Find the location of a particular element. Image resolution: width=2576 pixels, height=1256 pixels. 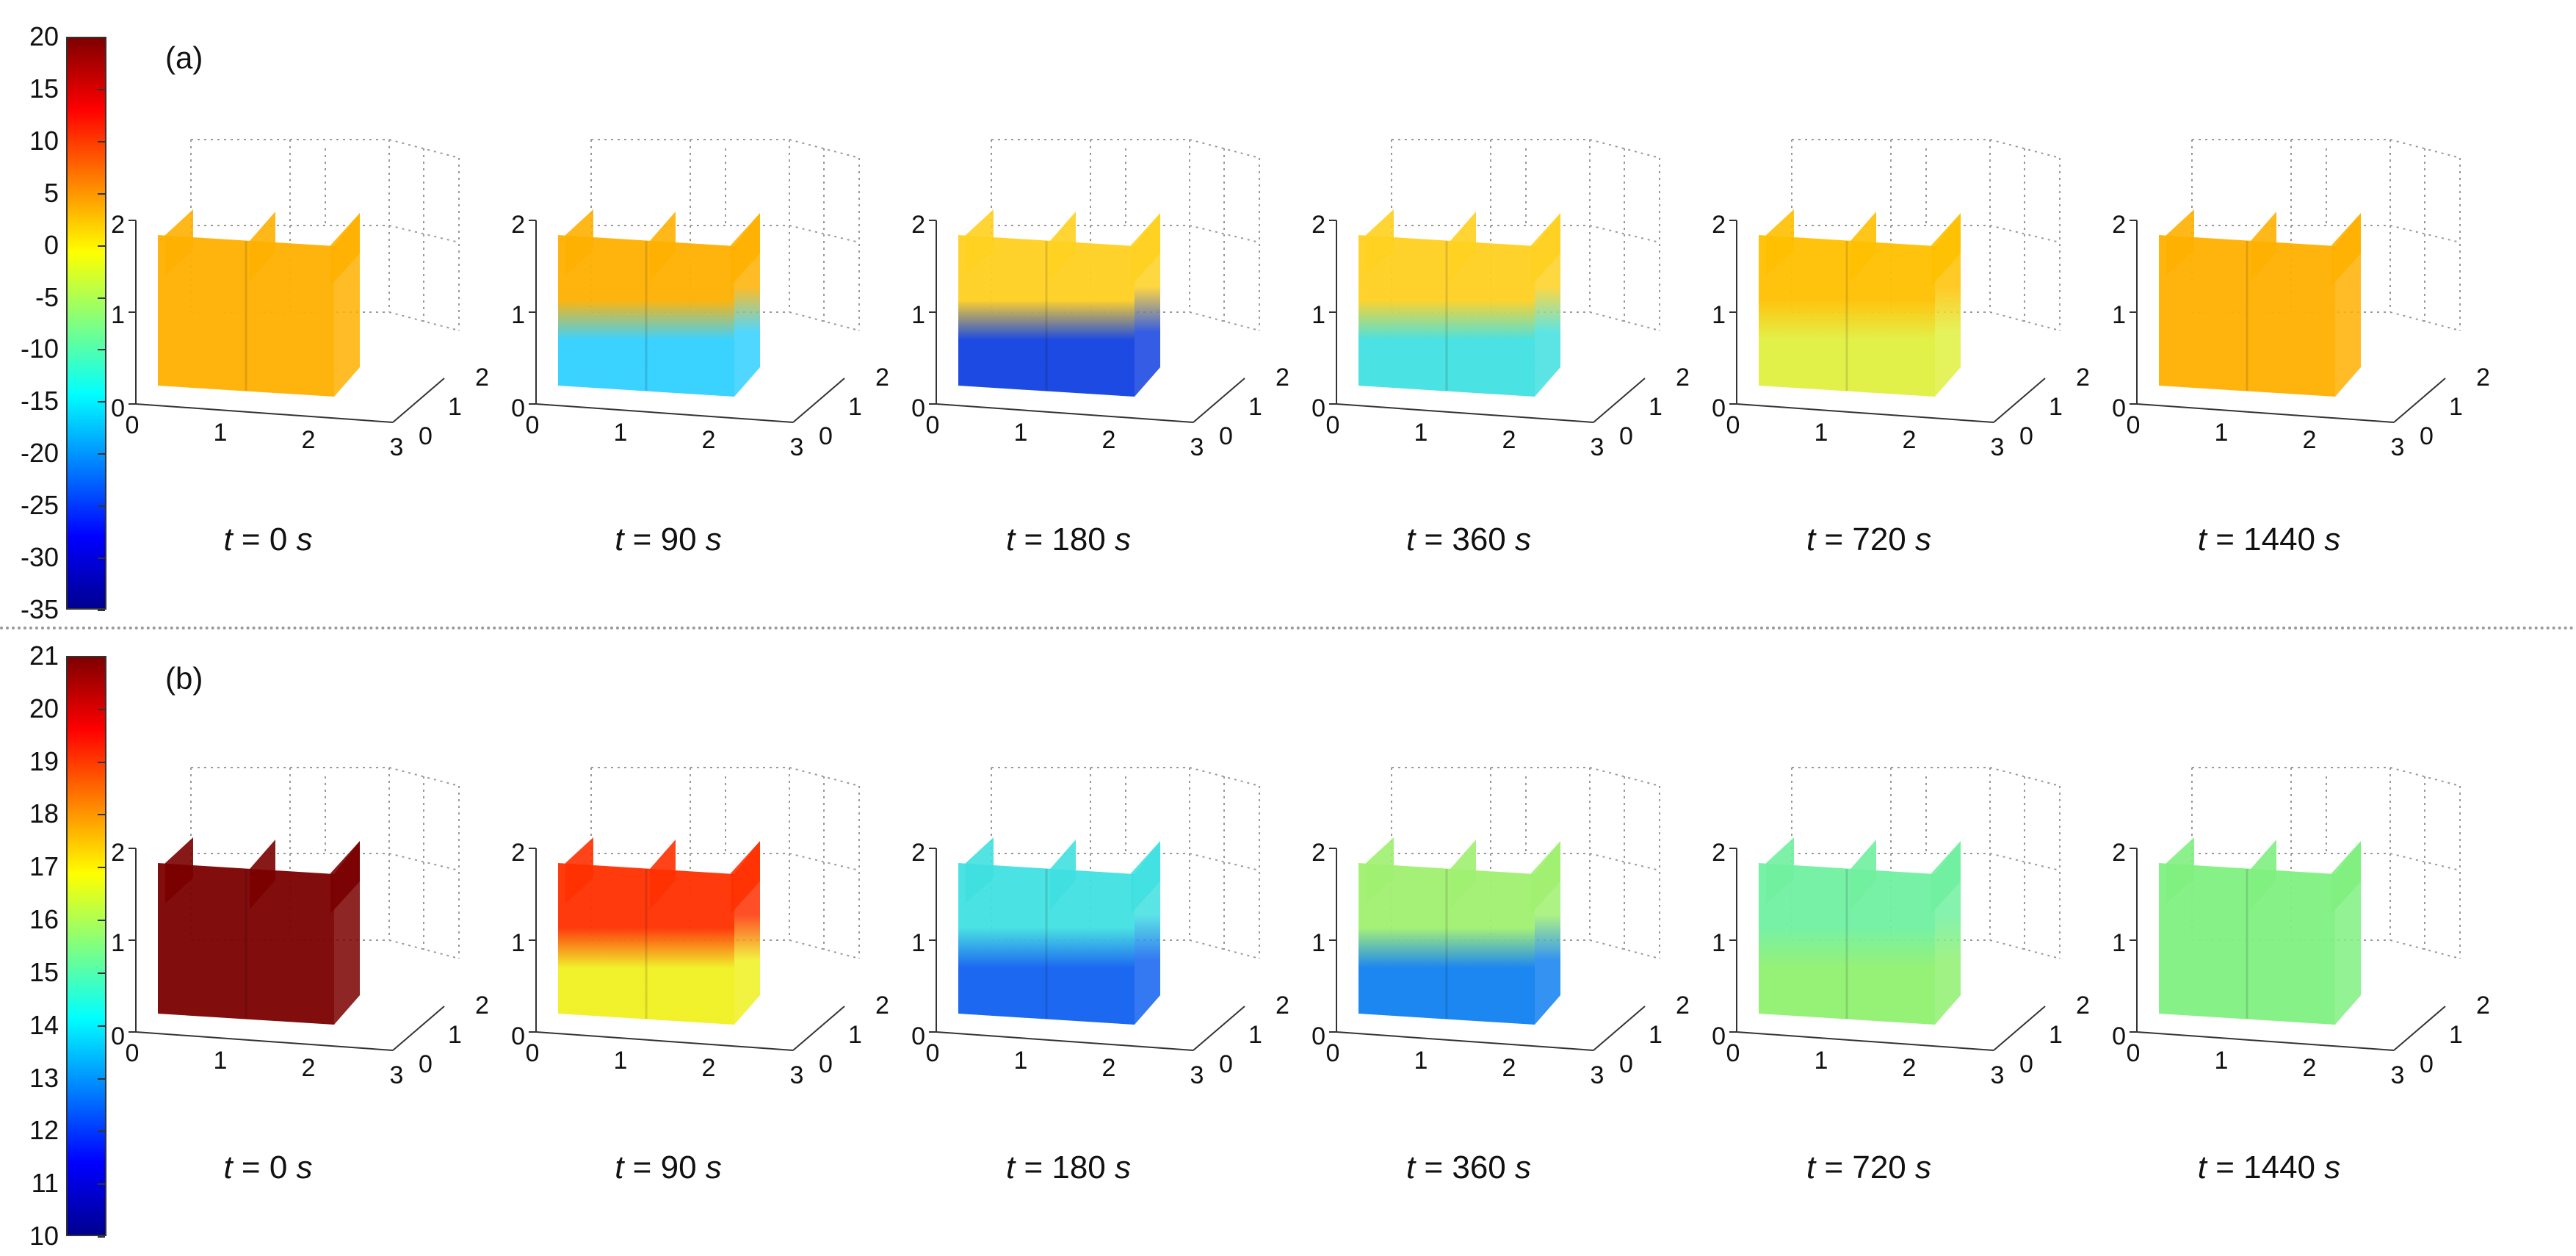

colorbar-tick-label: 10 is located at coordinates (44, 1236).